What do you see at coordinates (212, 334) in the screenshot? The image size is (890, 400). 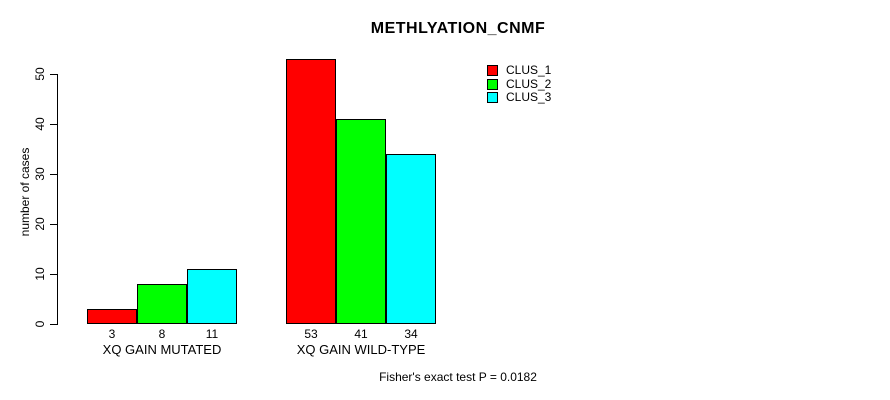 I see `bar-value-label: 11` at bounding box center [212, 334].